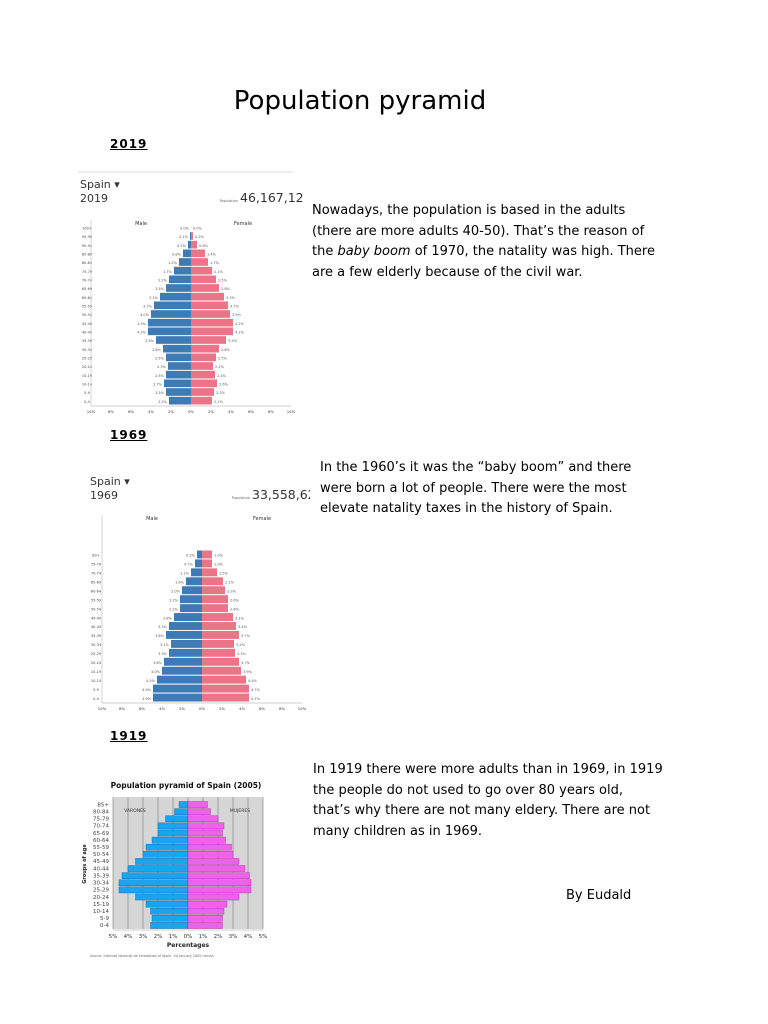  What do you see at coordinates (182, 246) in the screenshot?
I see `data-label-left: 0.3%` at bounding box center [182, 246].